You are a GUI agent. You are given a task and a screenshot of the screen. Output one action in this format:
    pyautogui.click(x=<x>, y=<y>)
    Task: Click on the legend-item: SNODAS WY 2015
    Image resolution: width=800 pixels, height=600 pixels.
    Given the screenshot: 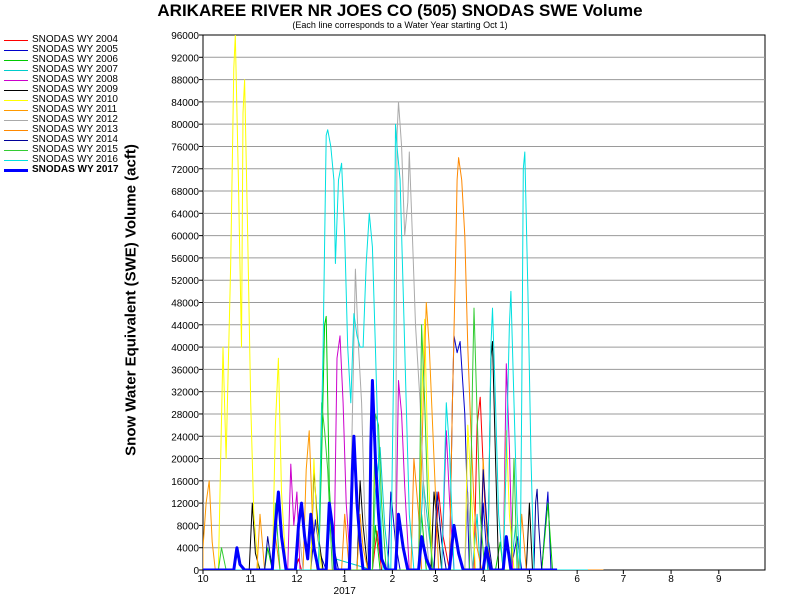 What is the action you would take?
    pyautogui.click(x=61, y=150)
    